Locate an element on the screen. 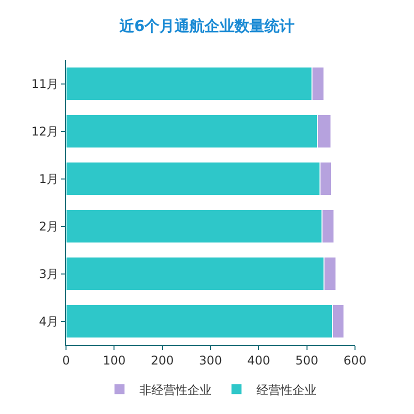  x-tick-label: 200 is located at coordinates (162, 360).